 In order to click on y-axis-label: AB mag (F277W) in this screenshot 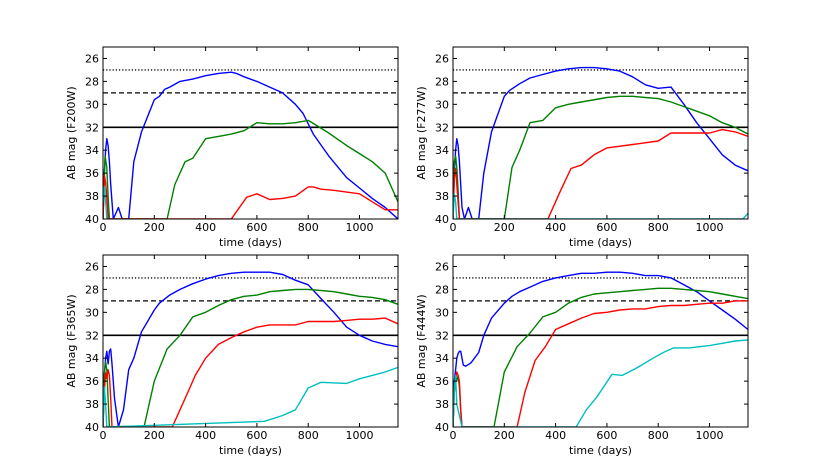, I will do `click(421, 132)`.